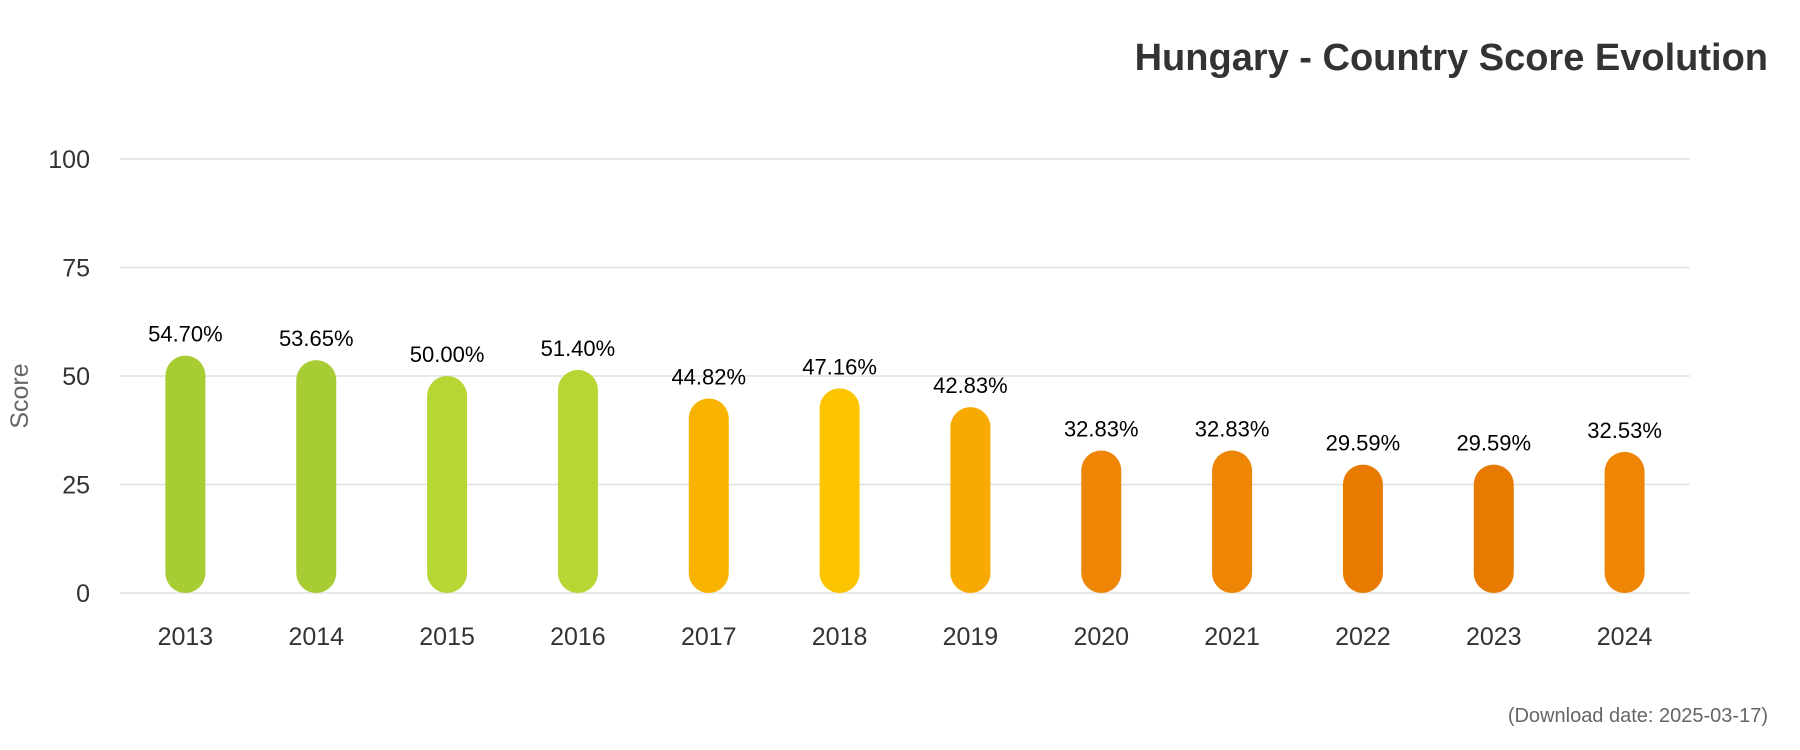 This screenshot has height=750, width=1800. Describe the element at coordinates (447, 637) in the screenshot. I see `x-tick-label-2015: 2015` at that location.